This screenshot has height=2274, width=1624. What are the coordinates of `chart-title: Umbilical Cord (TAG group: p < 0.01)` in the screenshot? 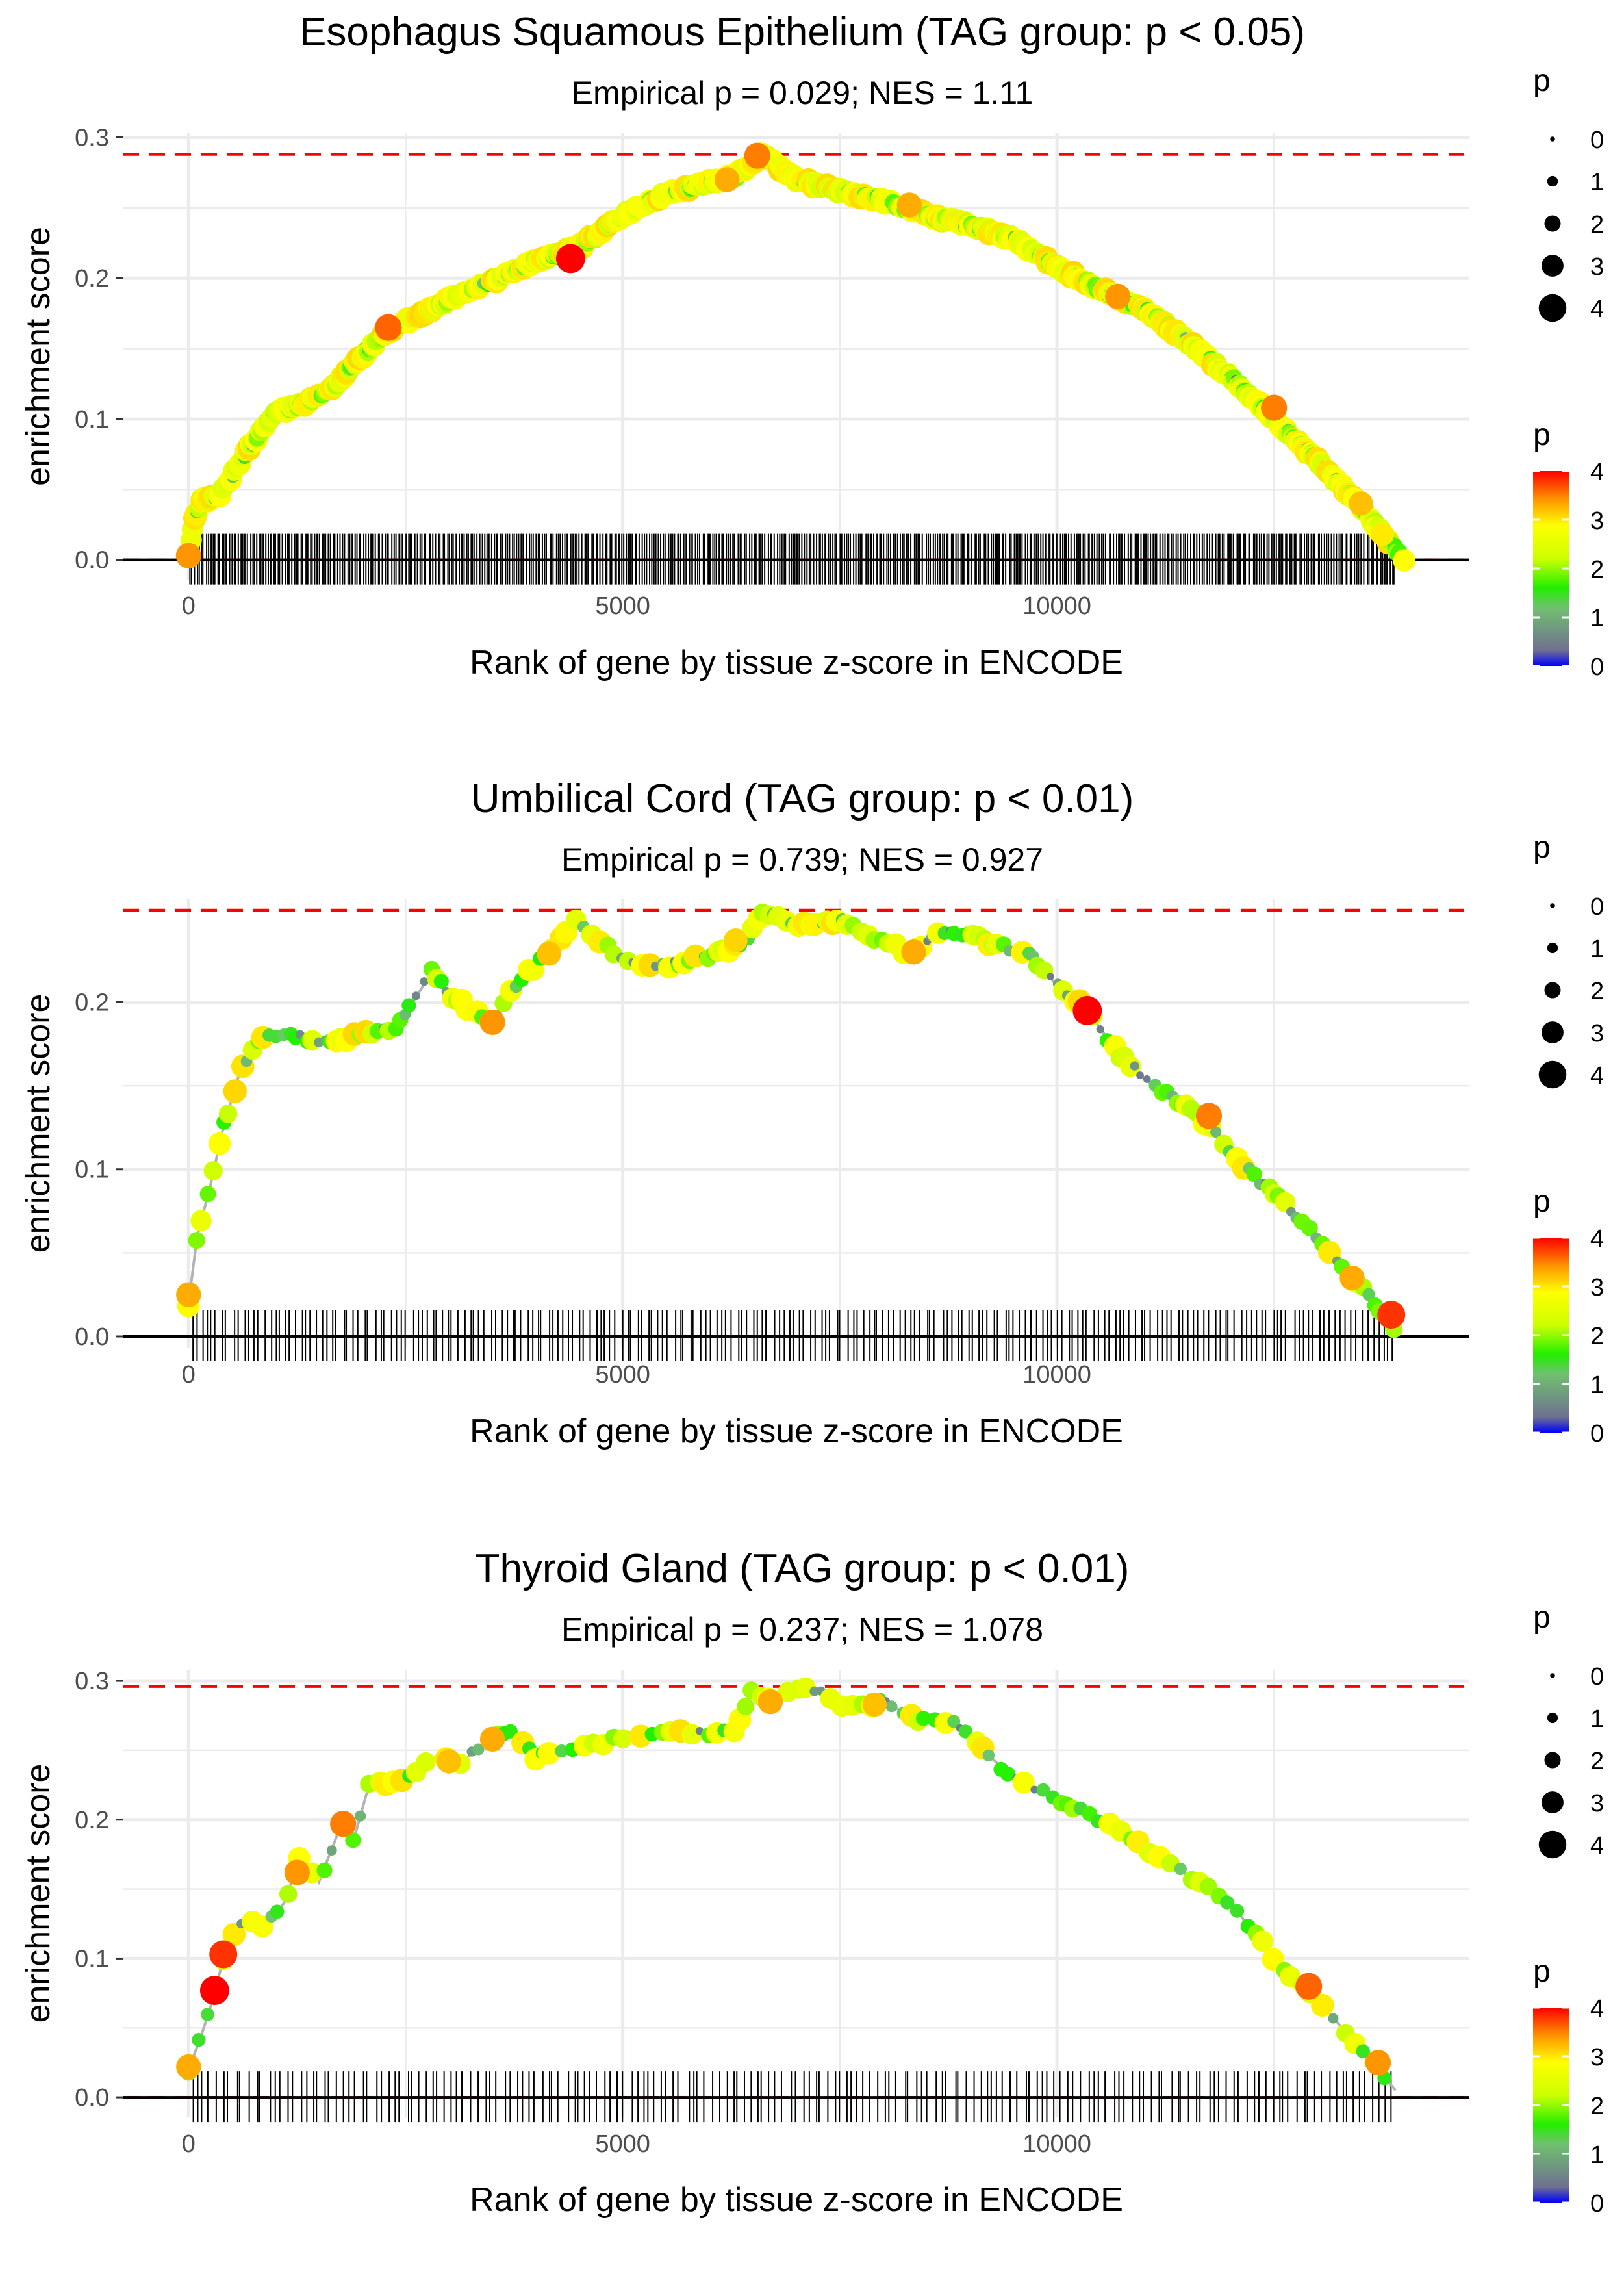 It's located at (802, 798).